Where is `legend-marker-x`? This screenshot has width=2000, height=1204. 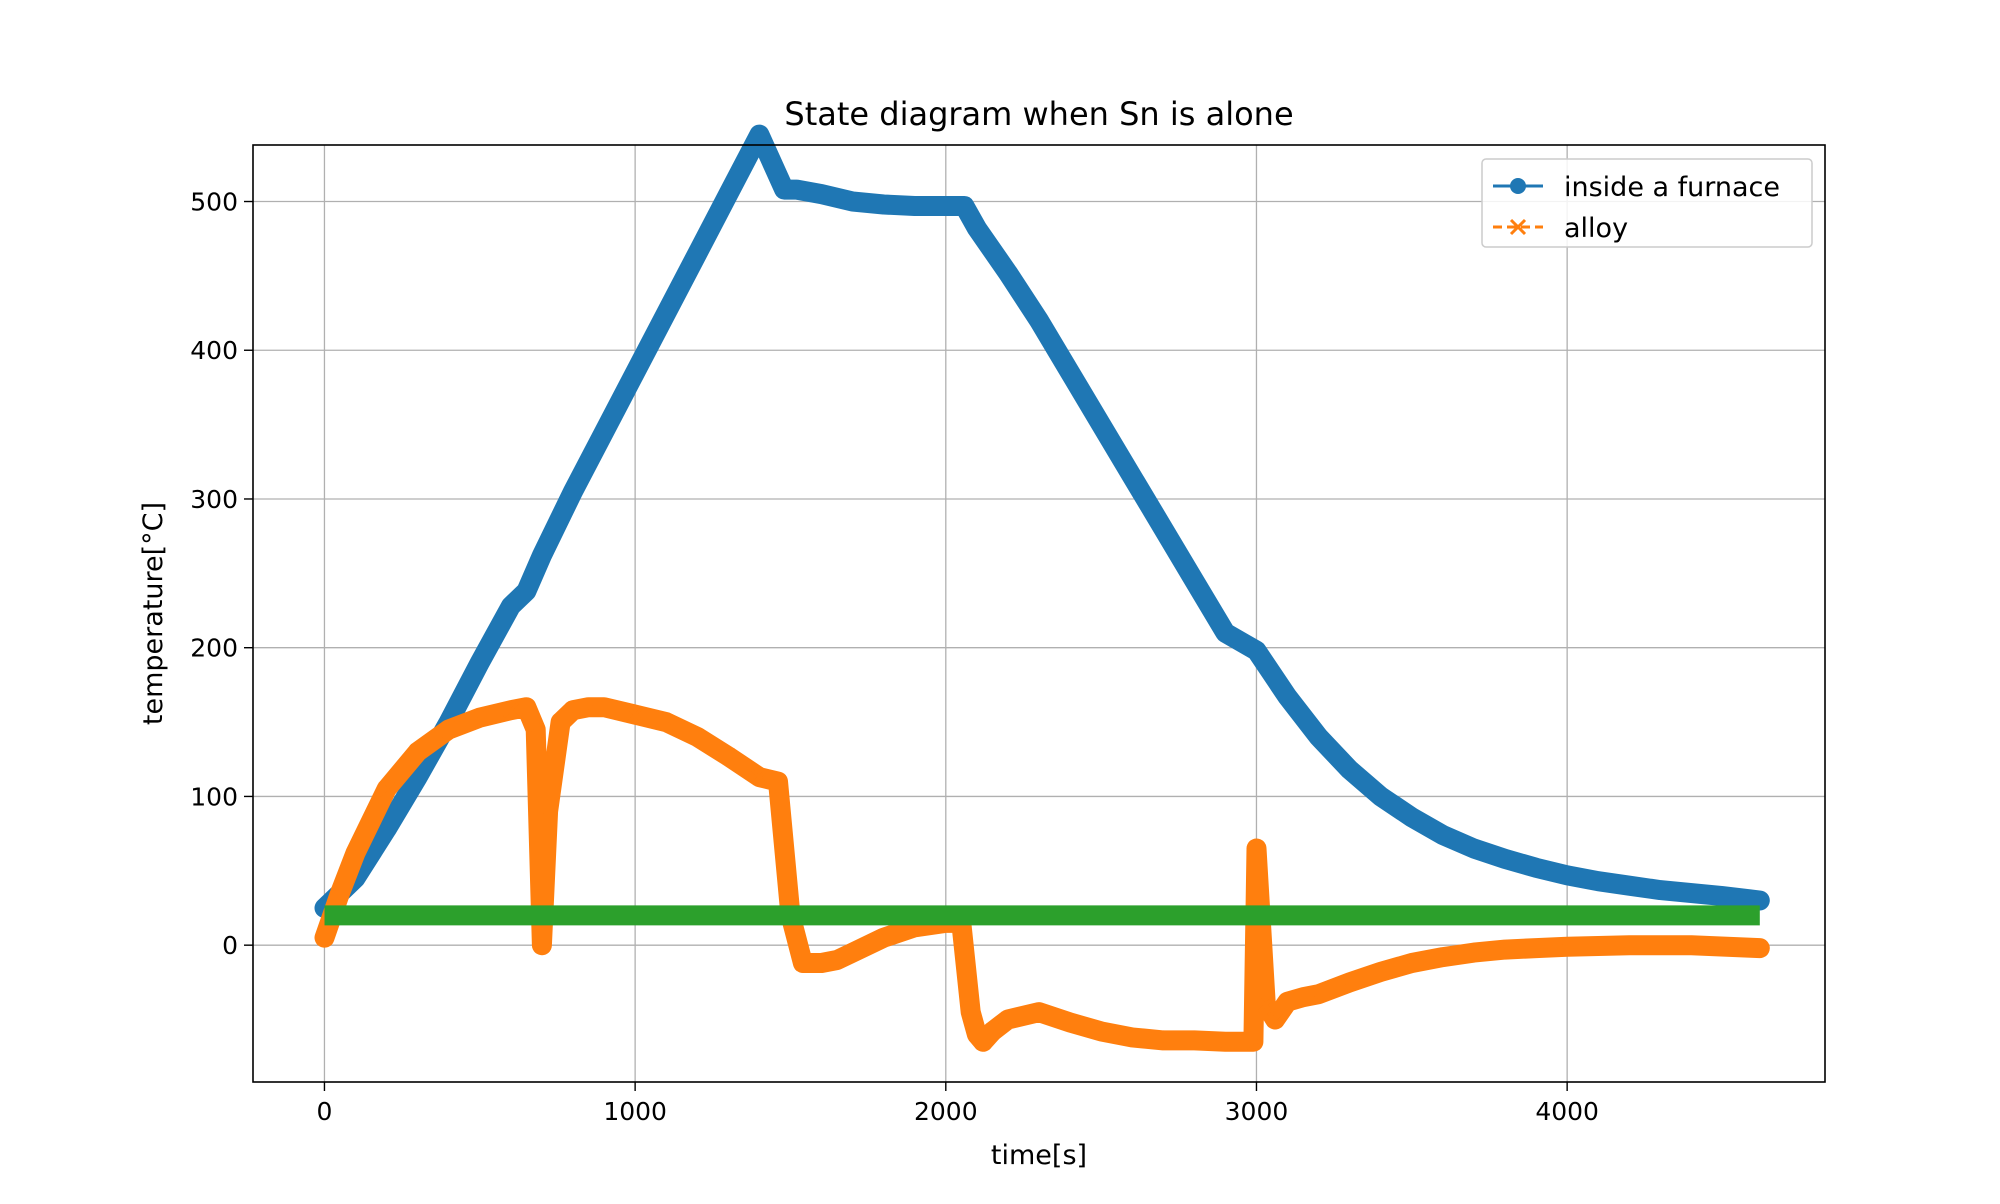
legend-marker-x is located at coordinates (1518, 227).